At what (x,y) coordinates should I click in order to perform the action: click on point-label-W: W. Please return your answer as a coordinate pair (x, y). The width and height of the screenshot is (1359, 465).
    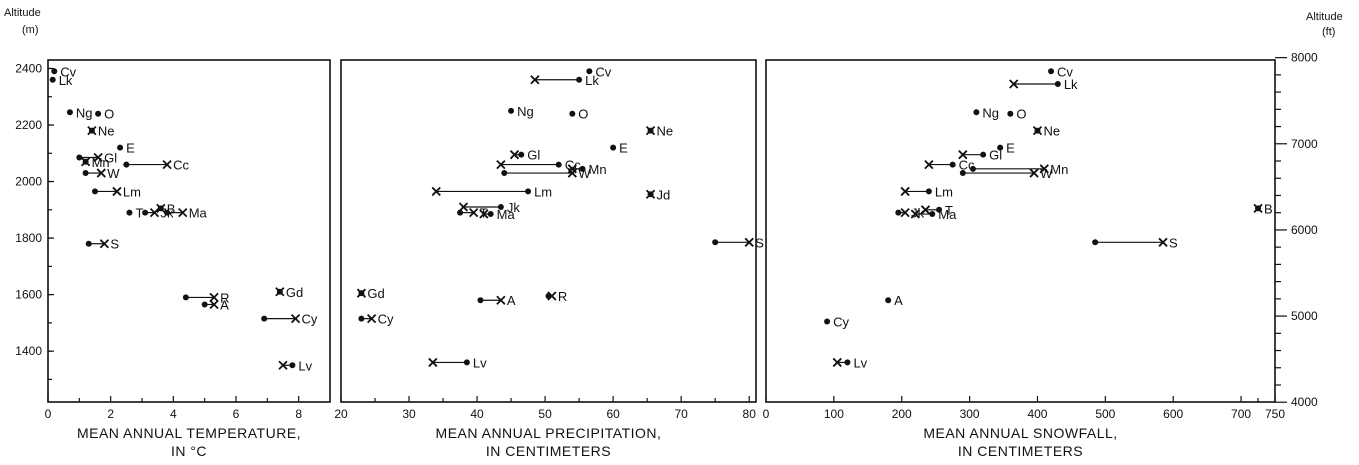
    Looking at the image, I should click on (1046, 173).